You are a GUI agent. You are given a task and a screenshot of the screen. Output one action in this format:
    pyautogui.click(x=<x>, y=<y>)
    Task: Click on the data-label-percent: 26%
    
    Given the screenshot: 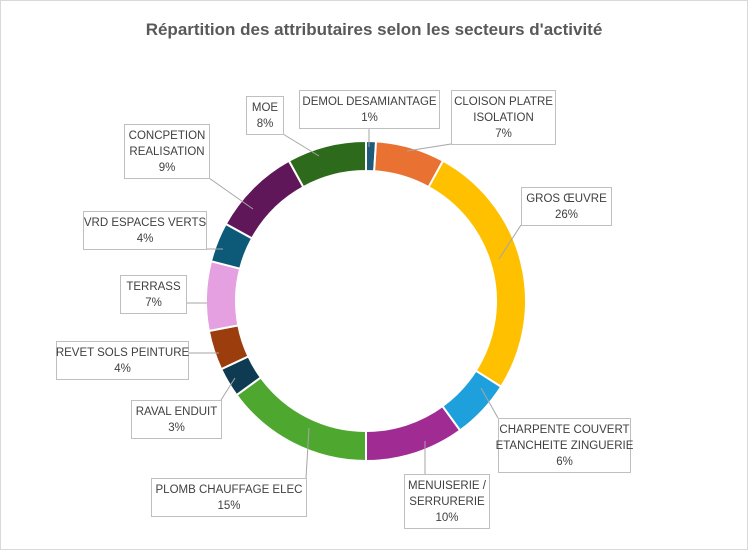 What is the action you would take?
    pyautogui.click(x=566, y=215)
    